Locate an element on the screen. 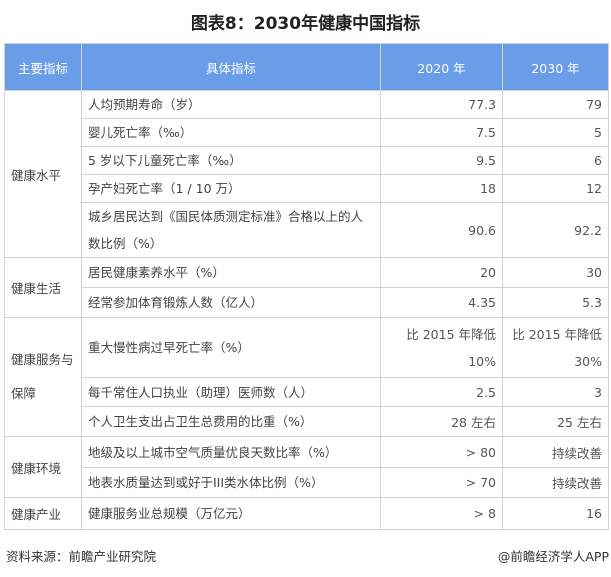 The width and height of the screenshot is (611, 577). value-2020-cell: 18 is located at coordinates (441, 188).